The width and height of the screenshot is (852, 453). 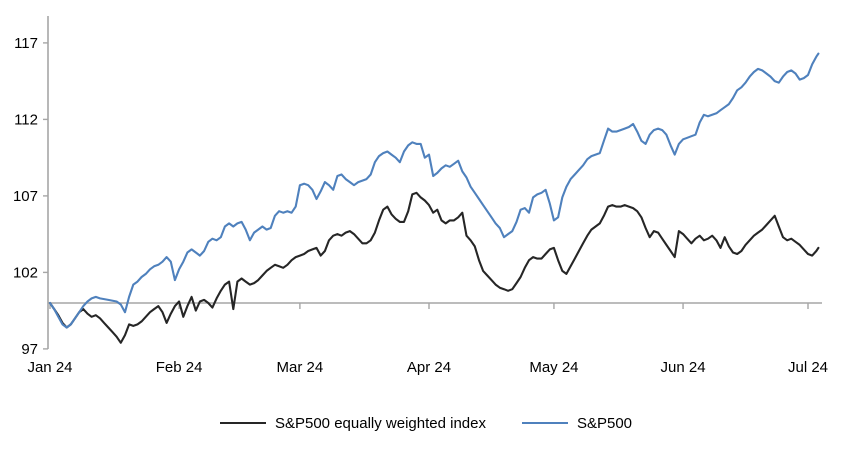 What do you see at coordinates (808, 367) in the screenshot?
I see `x-tick-label-Jul-24: Jul 24` at bounding box center [808, 367].